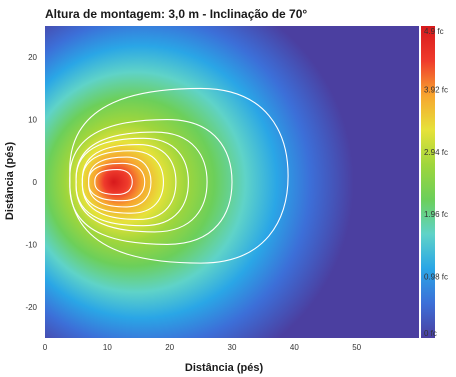 Image resolution: width=456 pixels, height=377 pixels. Describe the element at coordinates (430, 333) in the screenshot. I see `colorbar-tick-label: 0 fc` at that location.